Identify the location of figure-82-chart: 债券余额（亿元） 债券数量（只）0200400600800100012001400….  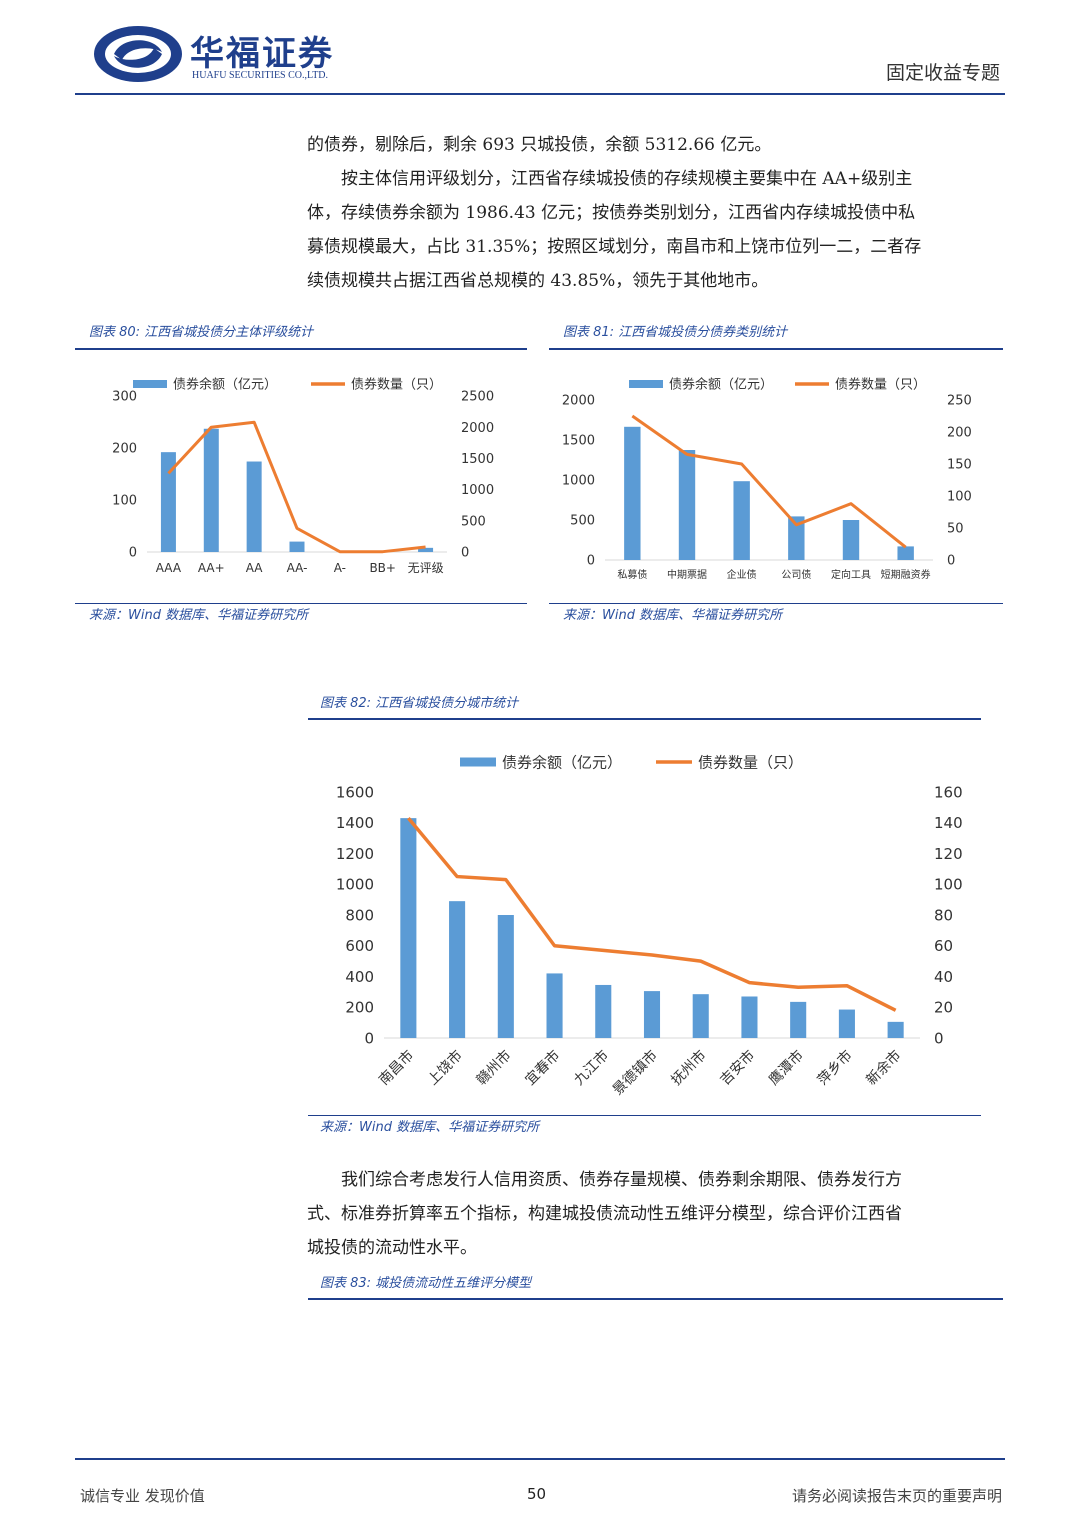
(649, 926).